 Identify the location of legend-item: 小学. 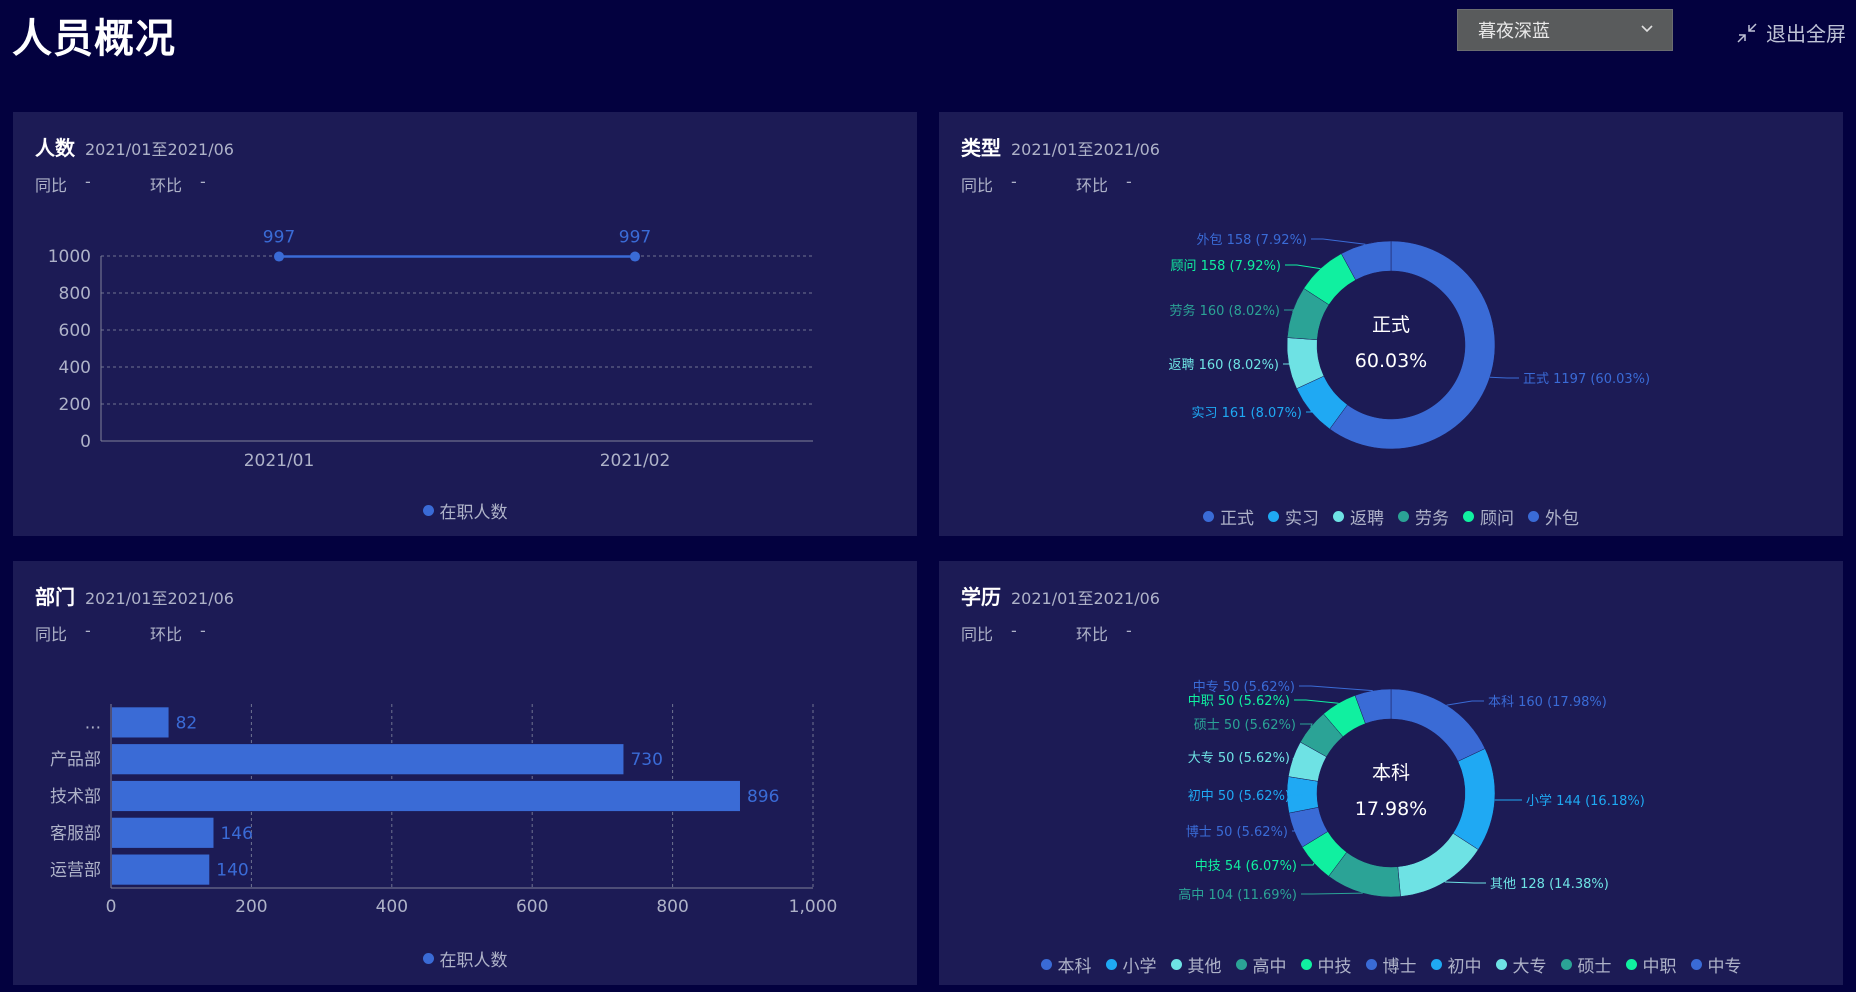
(1131, 964).